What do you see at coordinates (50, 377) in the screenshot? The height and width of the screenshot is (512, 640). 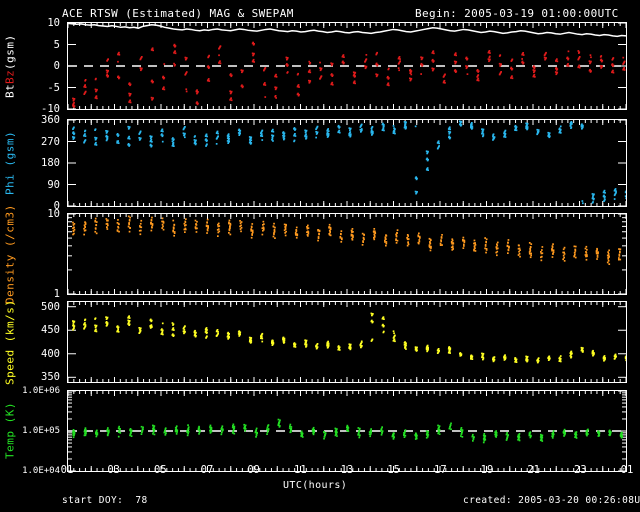 I see `y-tick-label-speed-3: 350` at bounding box center [50, 377].